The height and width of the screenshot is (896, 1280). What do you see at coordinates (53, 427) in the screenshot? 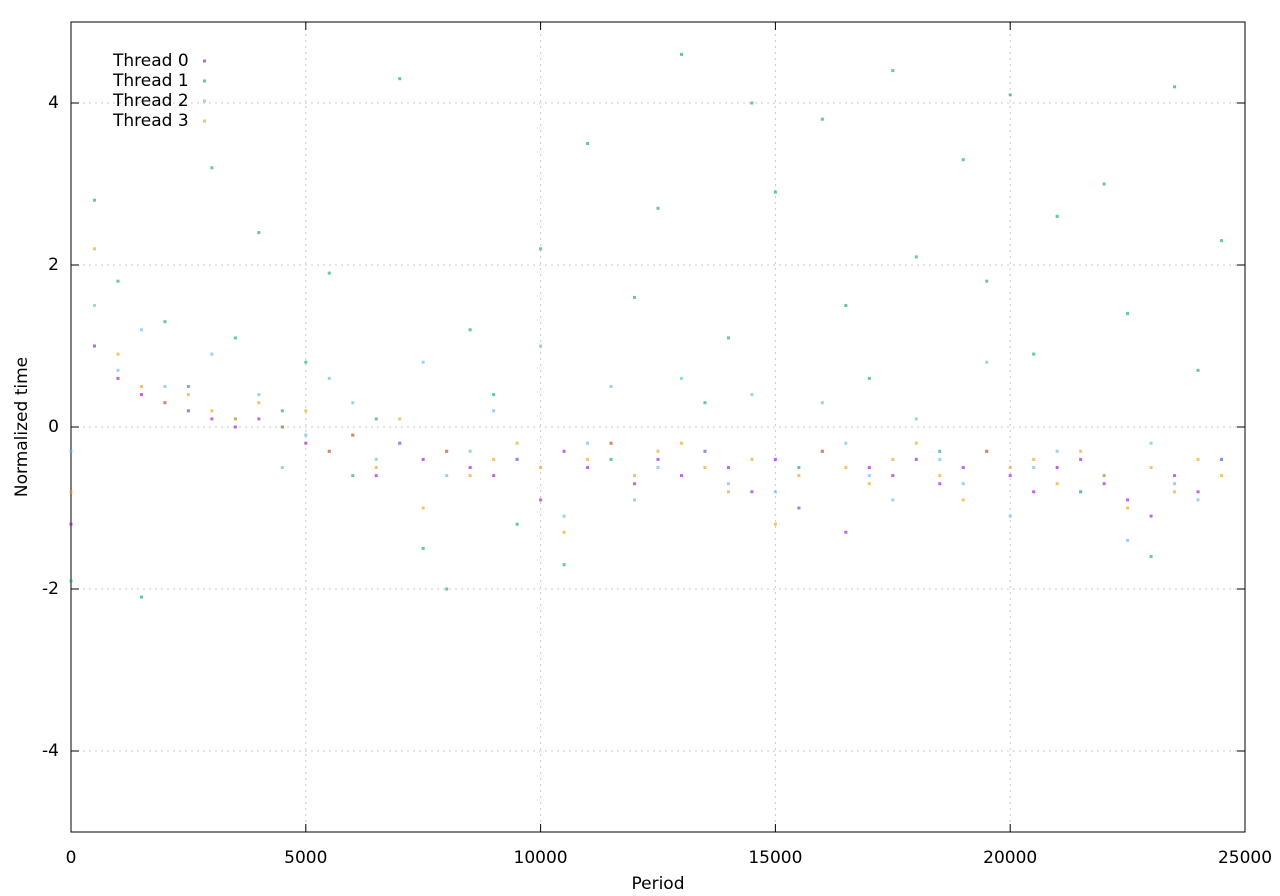
I see `y-tick-label: 0` at bounding box center [53, 427].